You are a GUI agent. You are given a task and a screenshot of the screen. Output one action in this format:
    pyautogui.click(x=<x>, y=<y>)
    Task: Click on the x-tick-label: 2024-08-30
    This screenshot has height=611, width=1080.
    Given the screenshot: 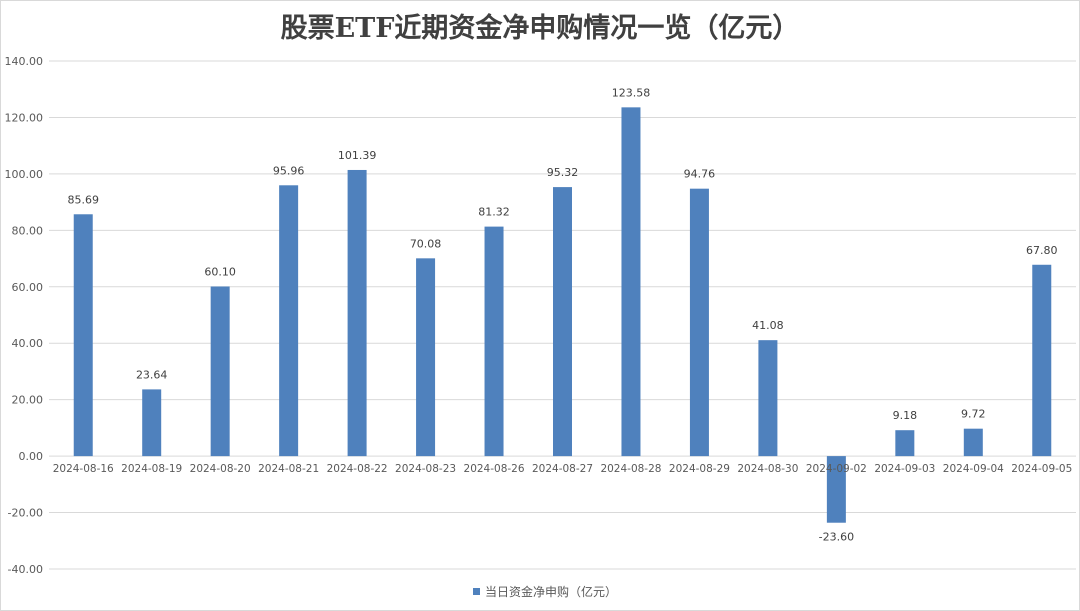 What is the action you would take?
    pyautogui.click(x=767, y=469)
    